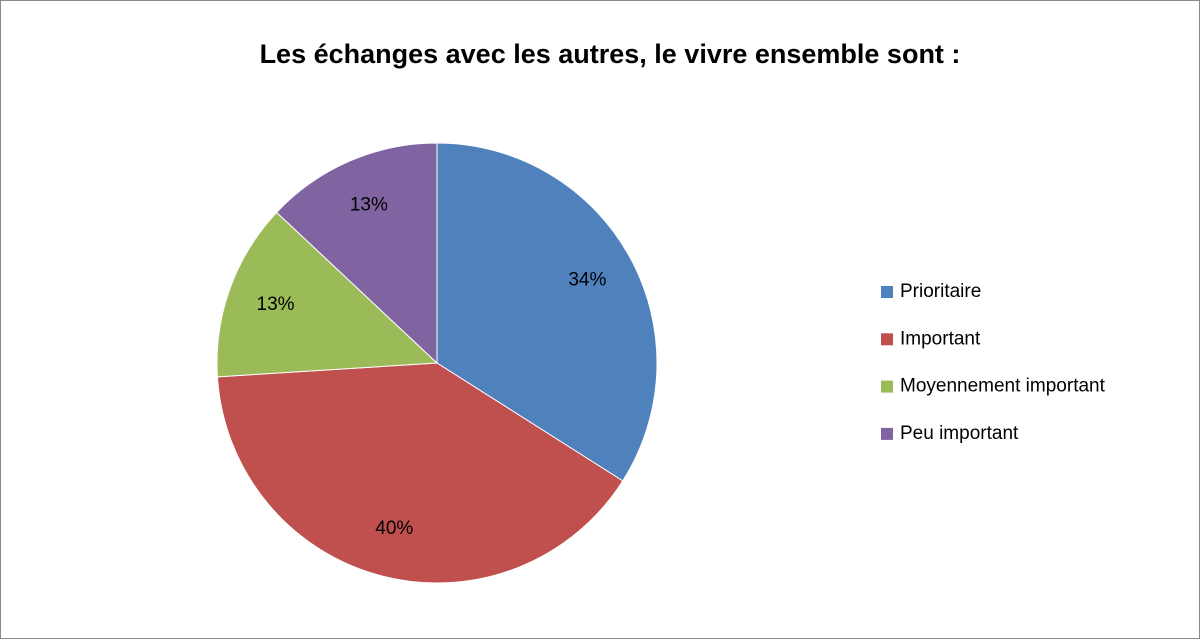 The height and width of the screenshot is (639, 1200). I want to click on legend-label: Moyennement important, so click(1003, 386).